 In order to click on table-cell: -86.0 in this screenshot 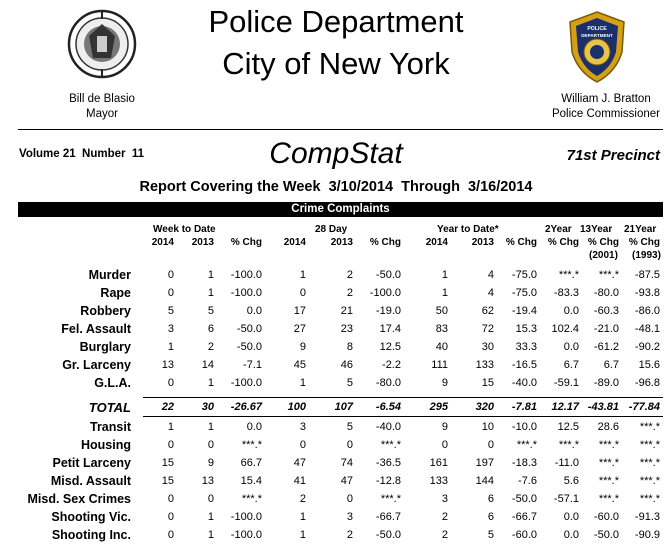, I will do `click(647, 311)`.